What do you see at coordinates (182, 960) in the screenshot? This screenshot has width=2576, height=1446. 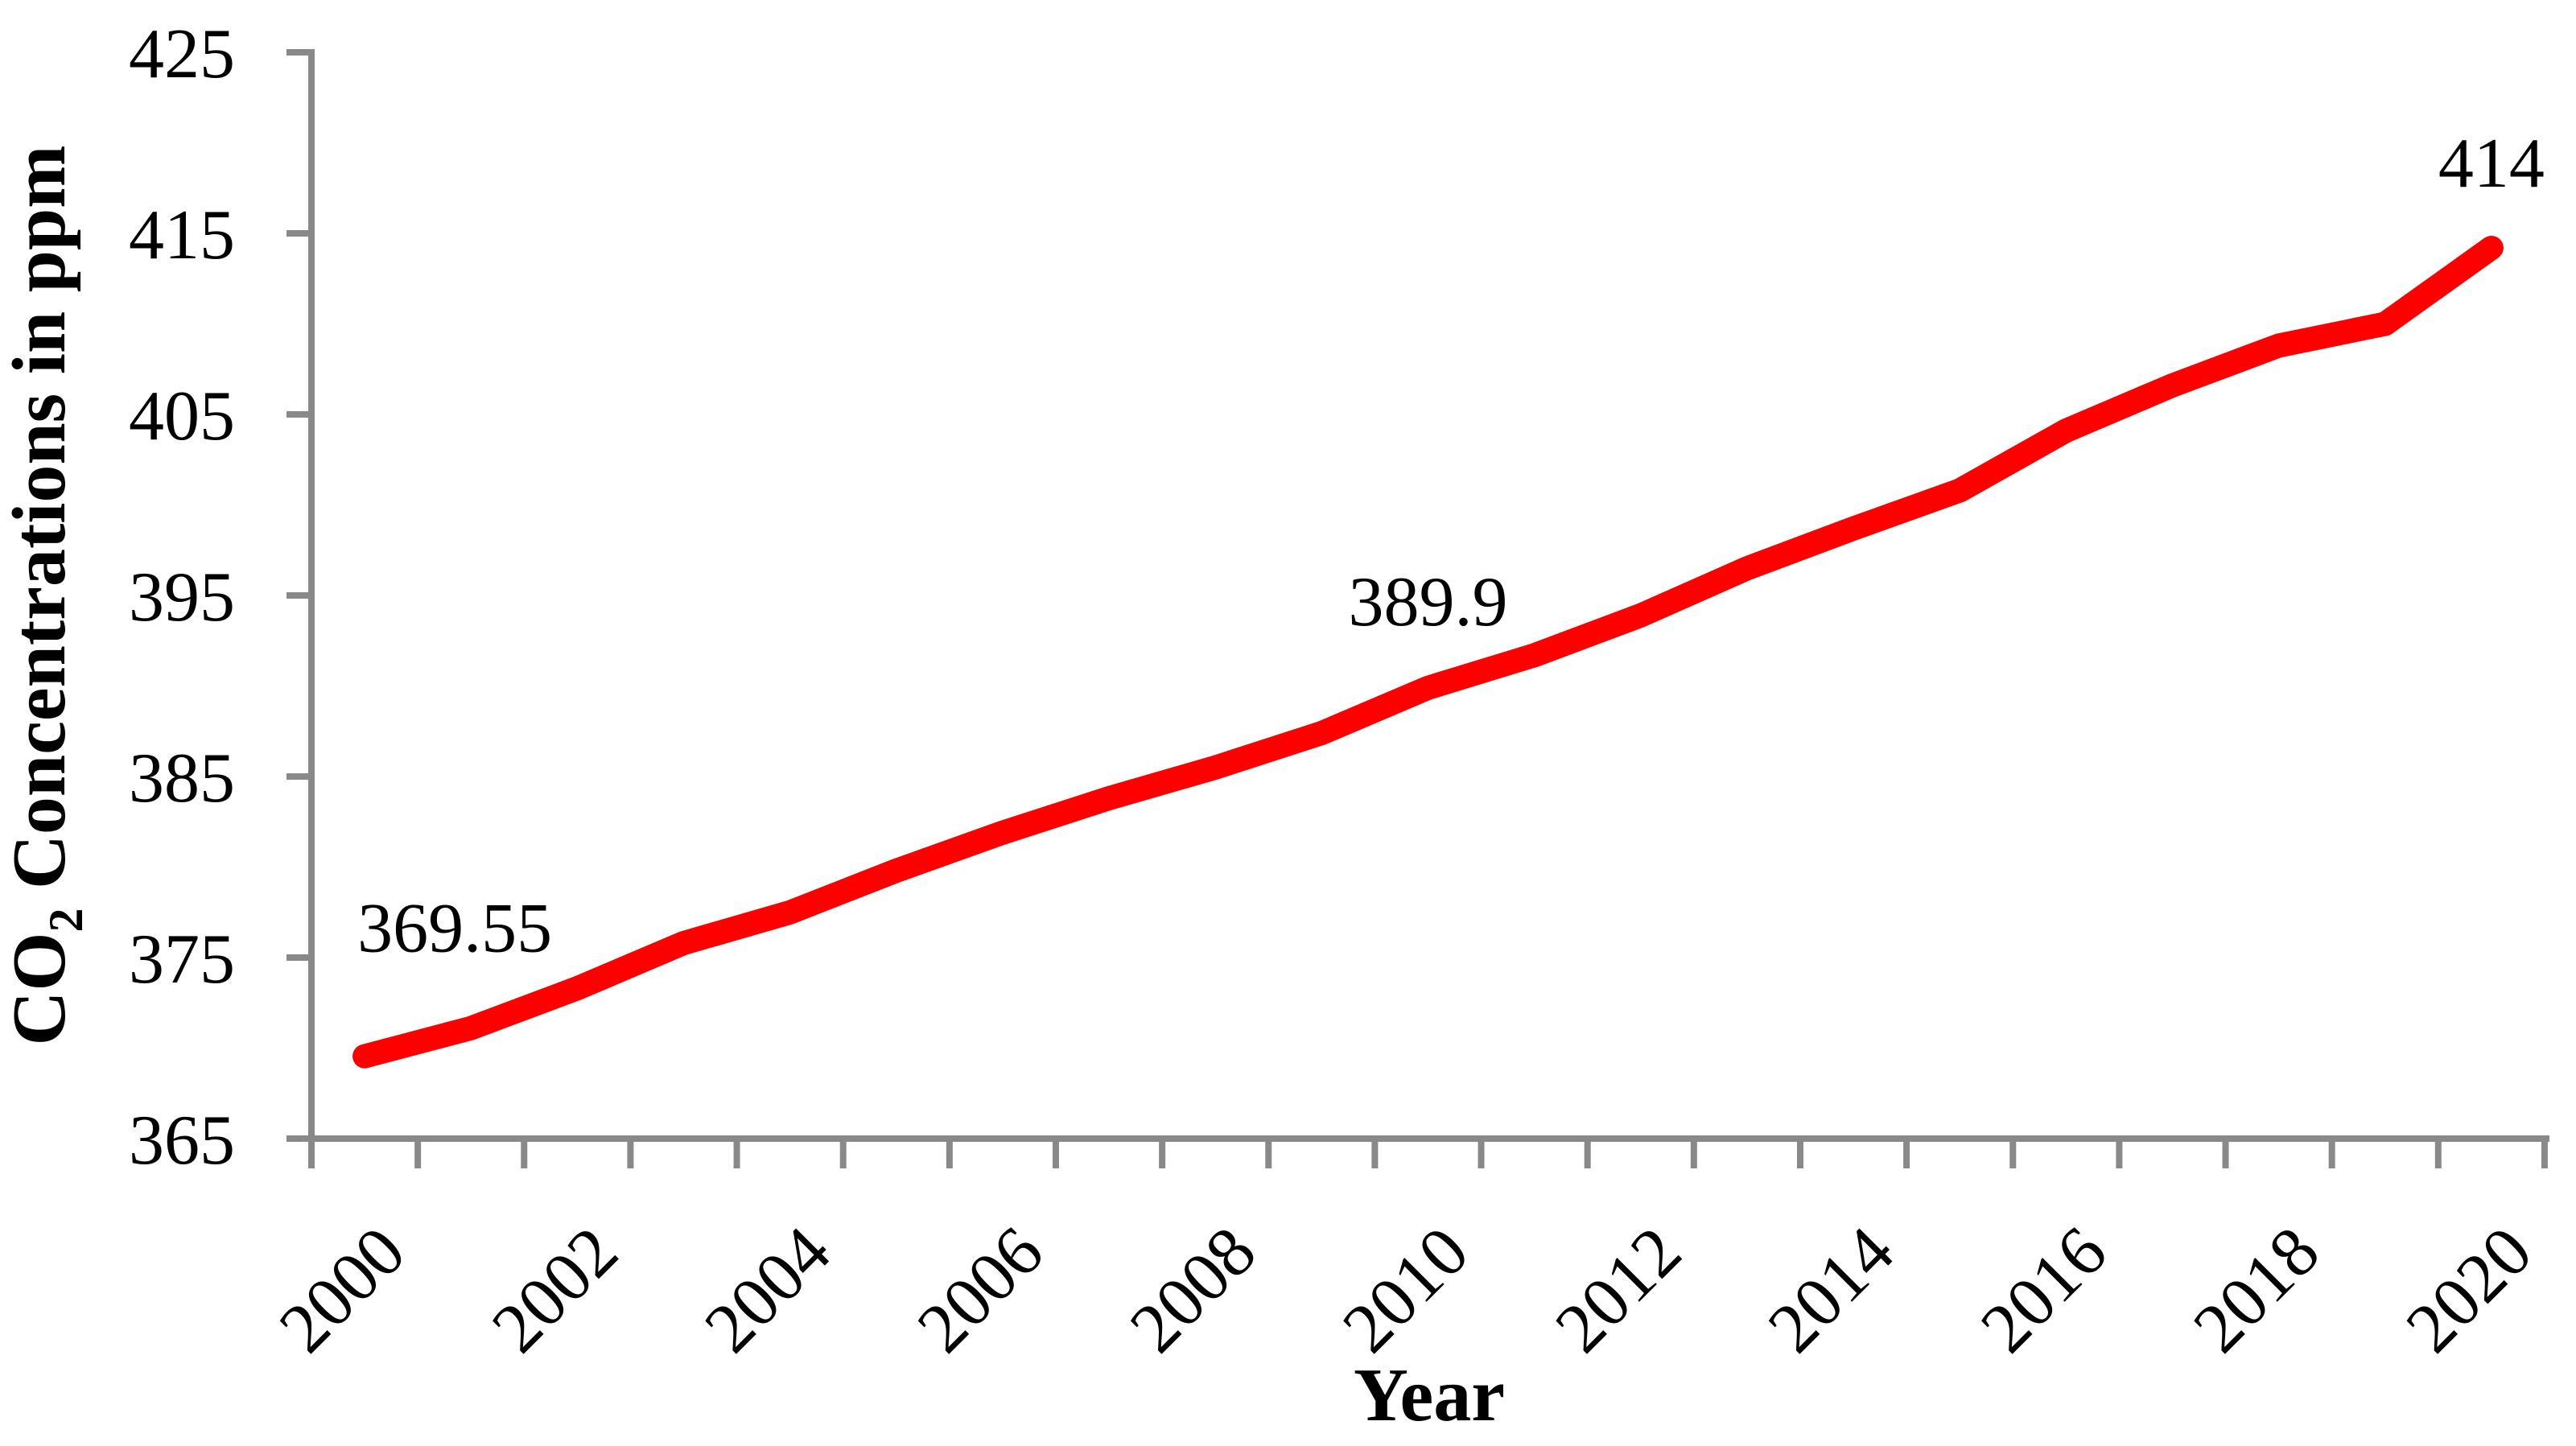 I see `y-tick-label: 375` at bounding box center [182, 960].